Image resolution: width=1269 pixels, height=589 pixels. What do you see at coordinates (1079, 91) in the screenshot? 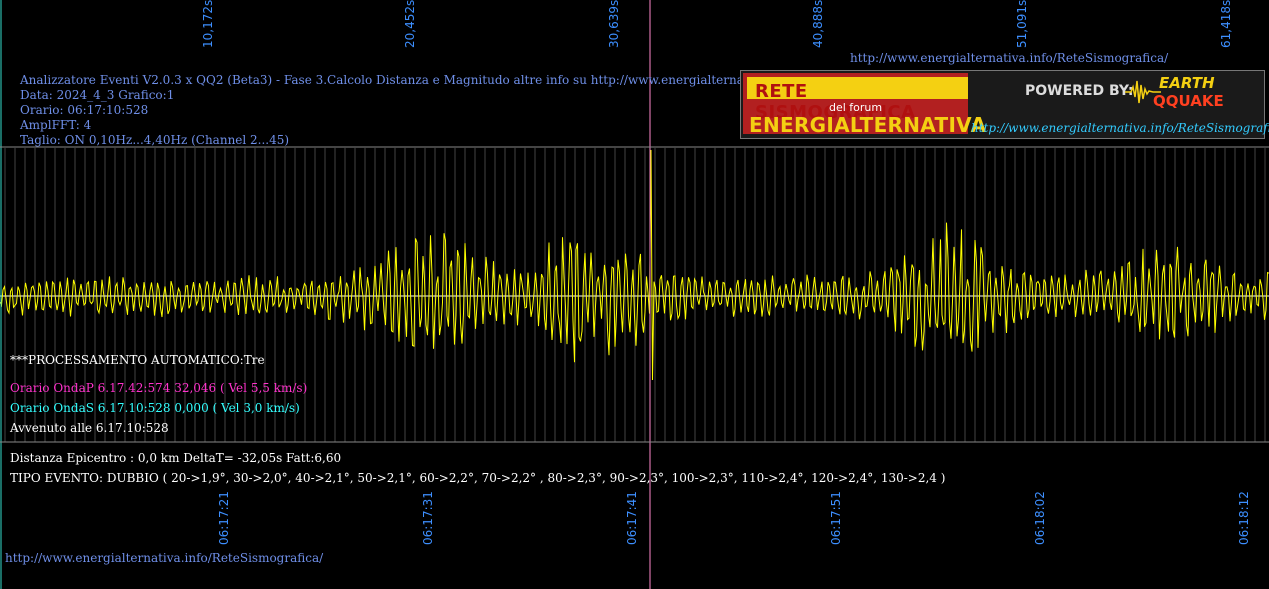
I see `logo-powered-by: POWERED BY:` at bounding box center [1079, 91].